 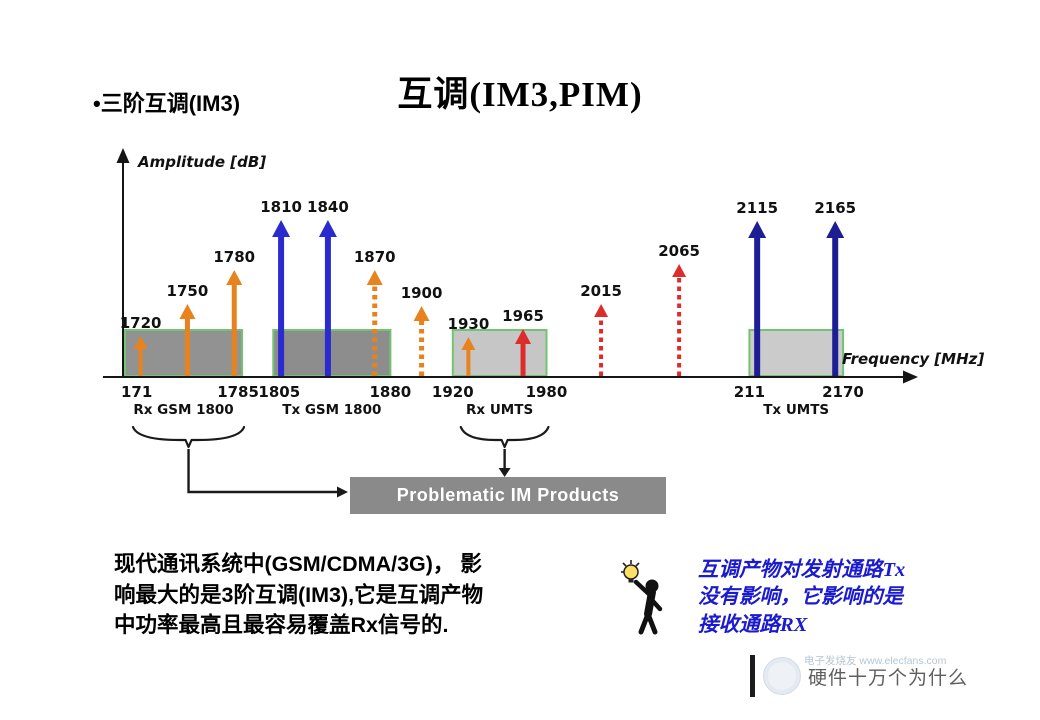 I want to click on diagram-text: 1965, so click(x=523, y=316).